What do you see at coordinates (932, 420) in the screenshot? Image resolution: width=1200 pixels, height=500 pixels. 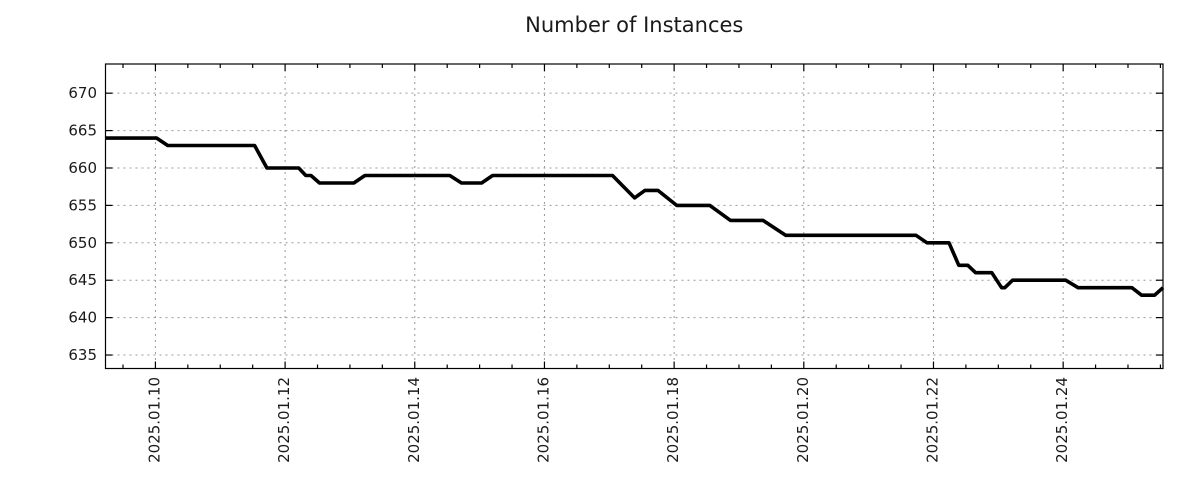 I see `x-tick-label: 2025.01.22` at bounding box center [932, 420].